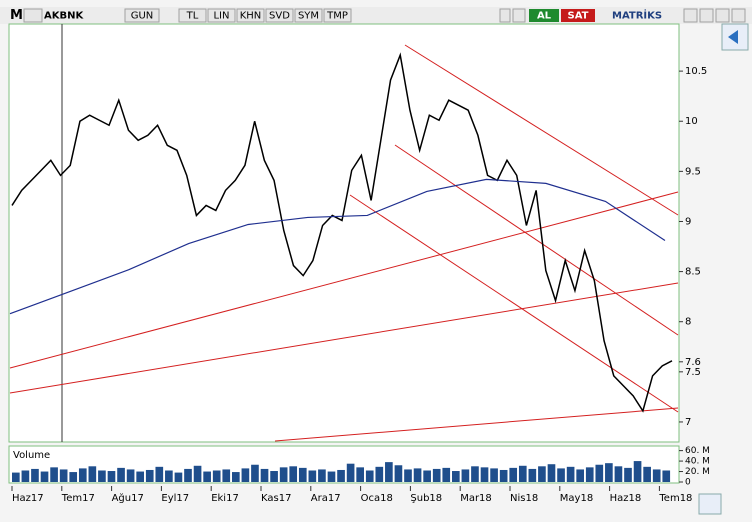 The width and height of the screenshot is (752, 522). I want to click on toolbar-button-label: TMP, so click(337, 16).